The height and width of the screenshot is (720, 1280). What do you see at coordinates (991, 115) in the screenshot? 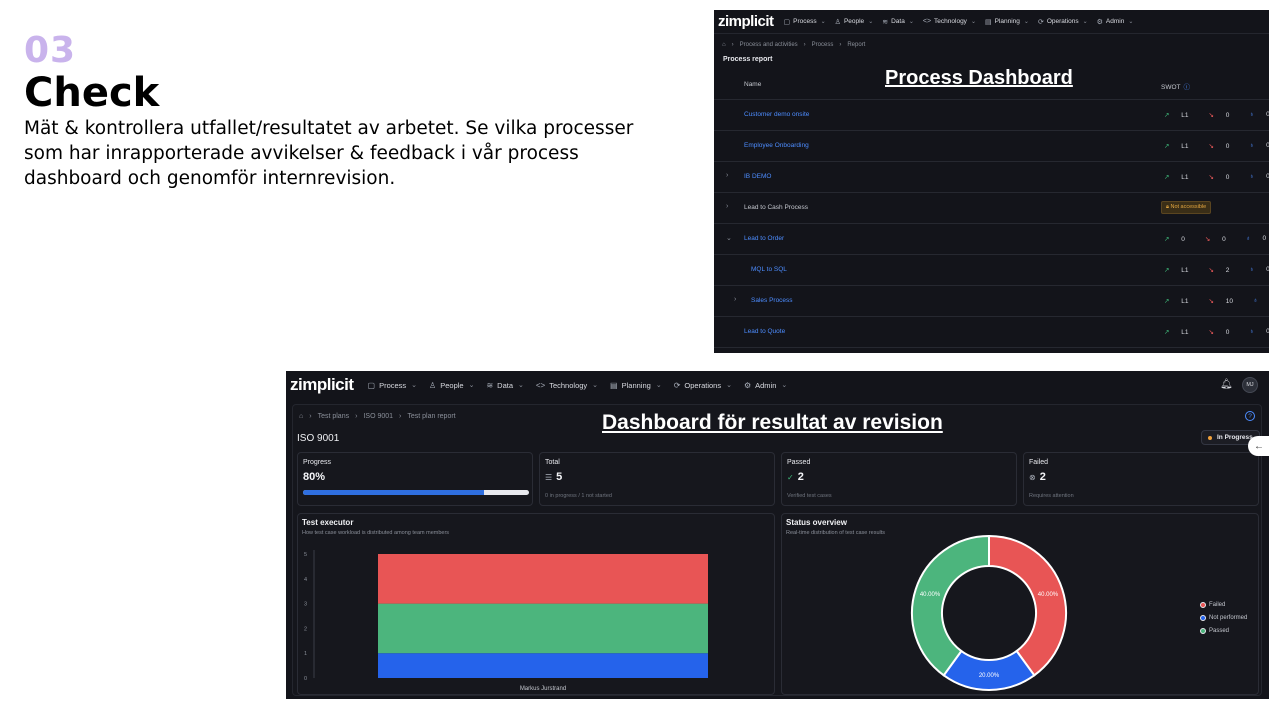
I see `table-row: Customer demo onsite↗ L1↘ 0♁ 0⚠ 0` at bounding box center [991, 115].